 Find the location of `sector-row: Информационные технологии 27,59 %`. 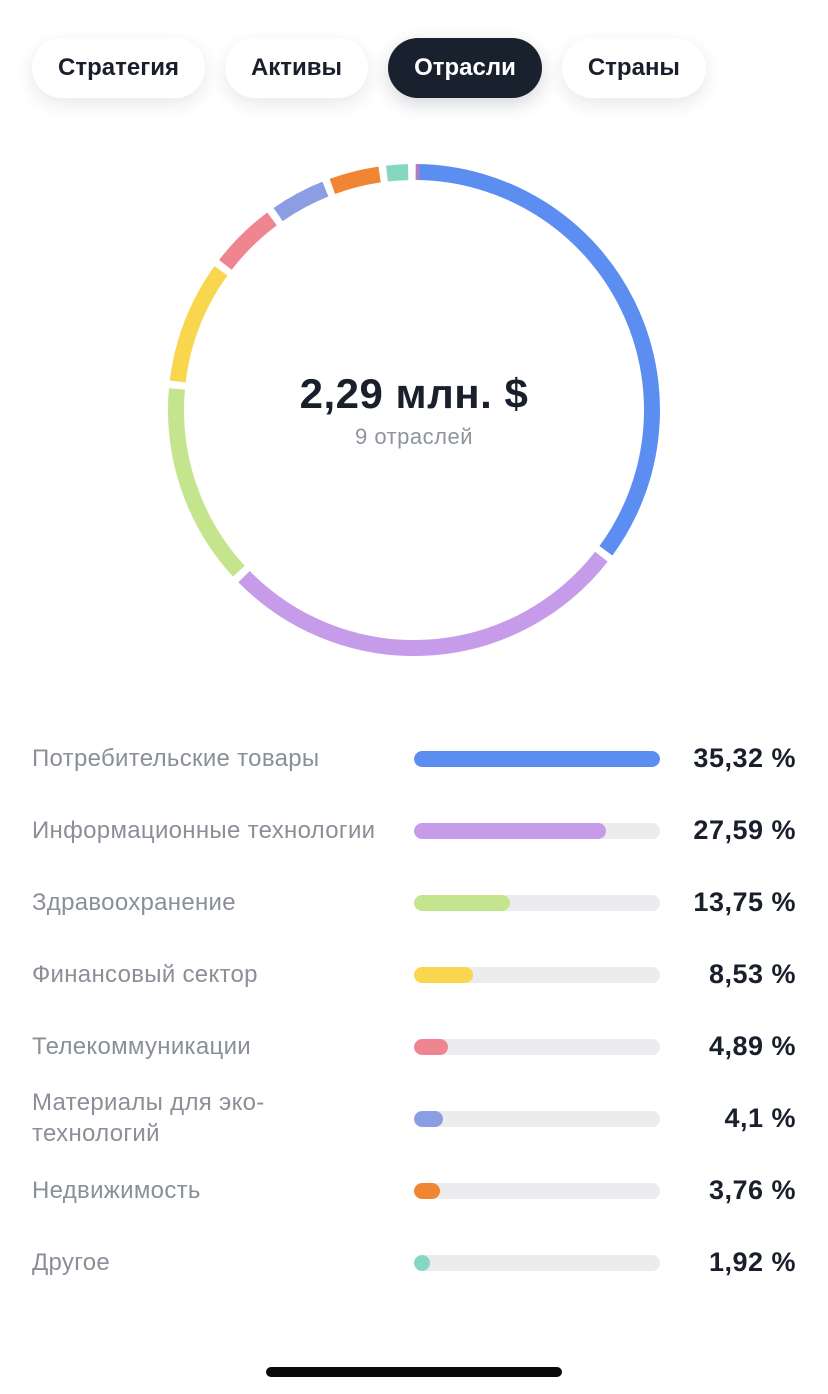

sector-row: Информационные технологии 27,59 % is located at coordinates (414, 830).